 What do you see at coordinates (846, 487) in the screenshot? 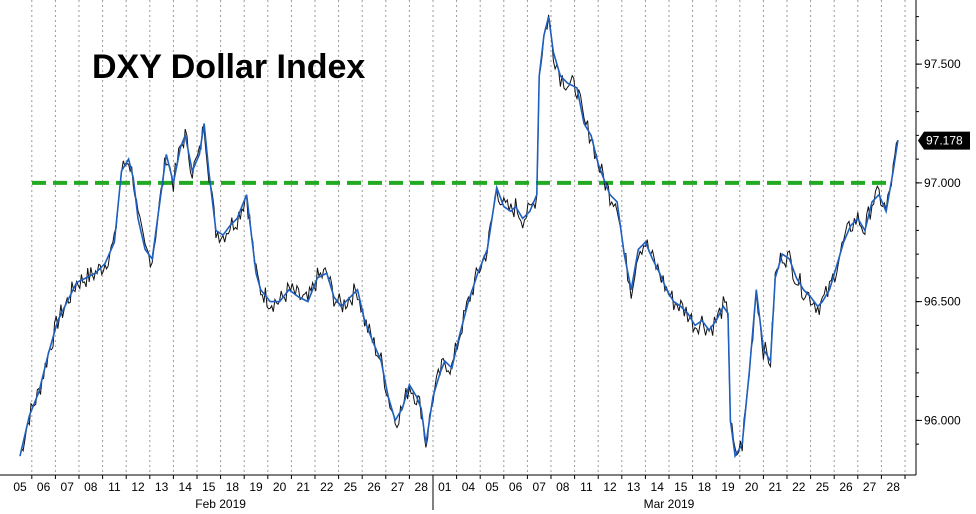
I see `x-tick-label-35: 26` at bounding box center [846, 487].